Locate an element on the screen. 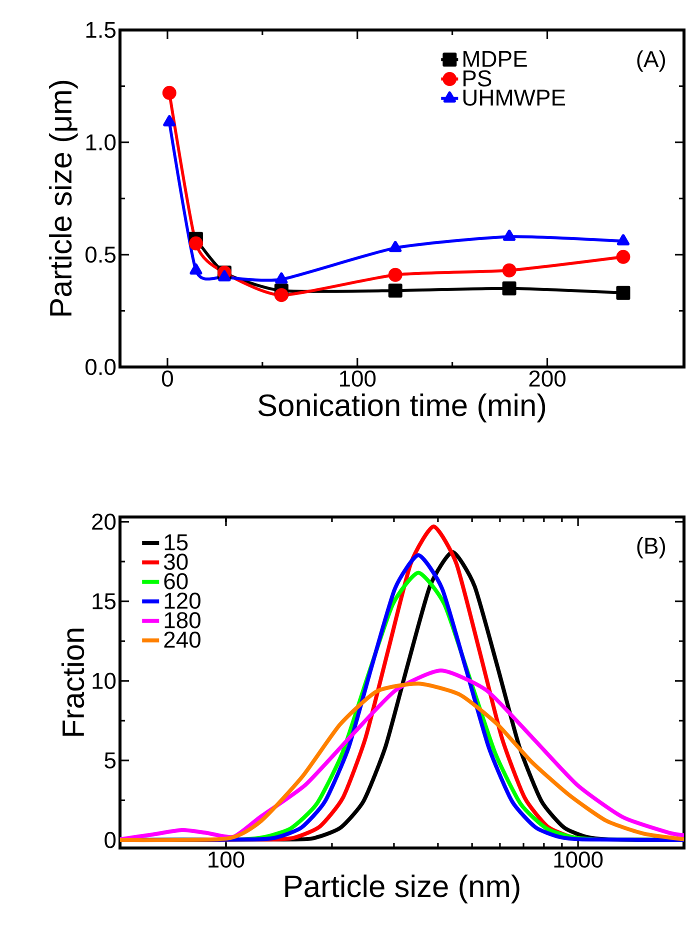 The image size is (688, 941). annotation: (B) is located at coordinates (651, 547).